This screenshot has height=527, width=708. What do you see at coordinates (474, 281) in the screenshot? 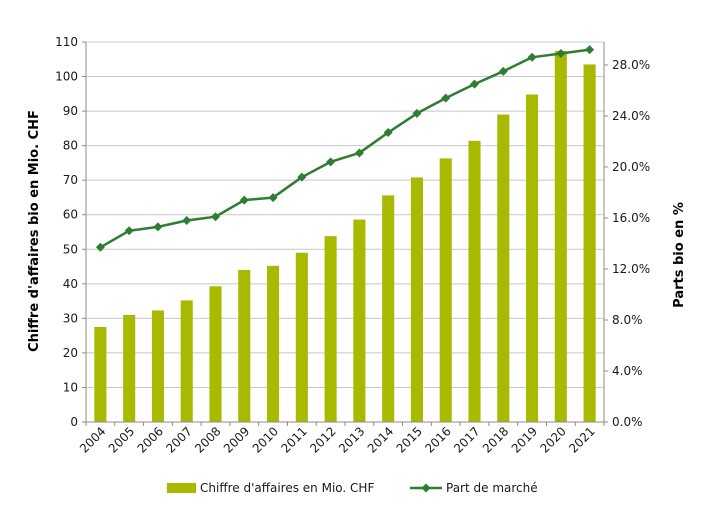
I see `bar-2017` at bounding box center [474, 281].